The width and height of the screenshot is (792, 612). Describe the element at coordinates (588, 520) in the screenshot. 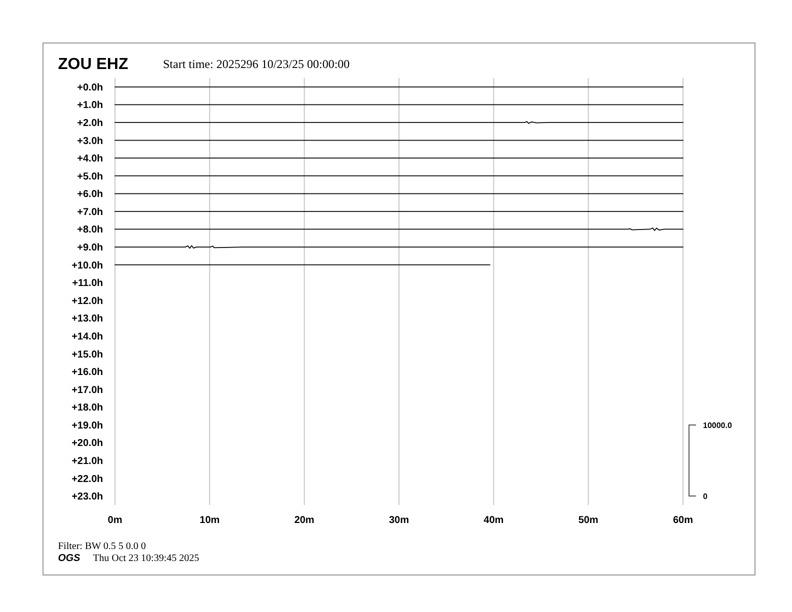

I see `x-tick-label: 50m` at that location.